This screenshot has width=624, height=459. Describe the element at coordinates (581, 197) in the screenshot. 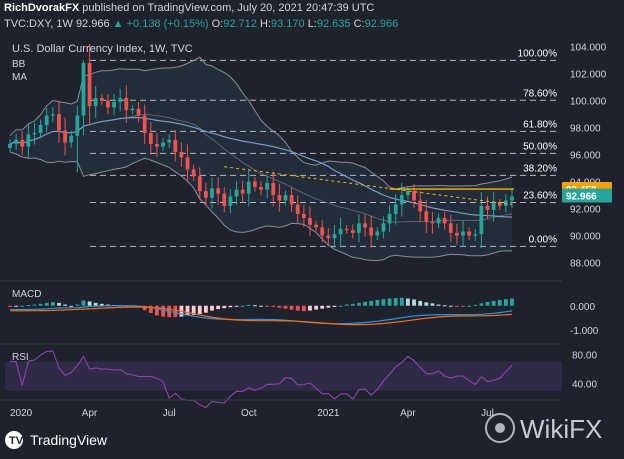

I see `price-badge-label: 92.966` at that location.